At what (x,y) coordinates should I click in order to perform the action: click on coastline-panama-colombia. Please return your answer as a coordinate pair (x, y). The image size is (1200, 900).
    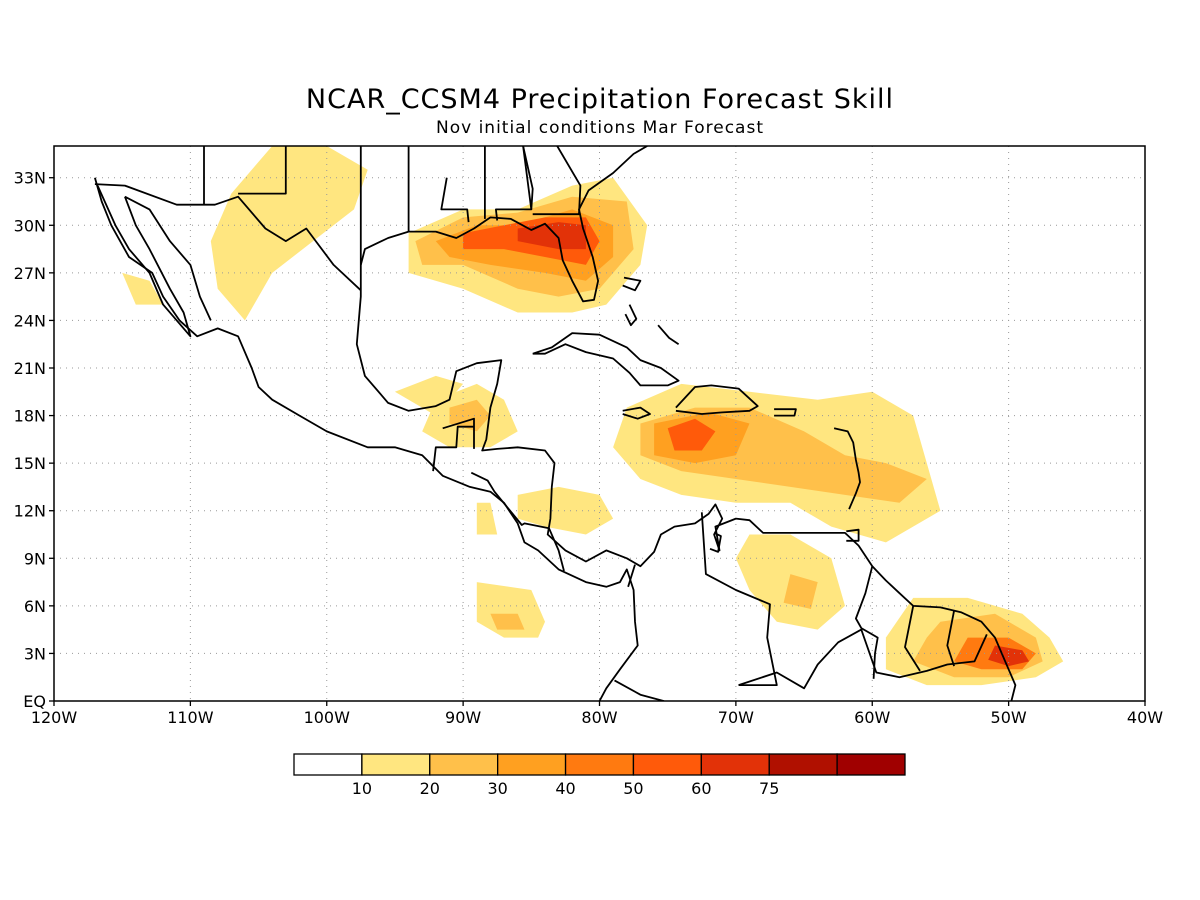
    Looking at the image, I should click on (631, 576).